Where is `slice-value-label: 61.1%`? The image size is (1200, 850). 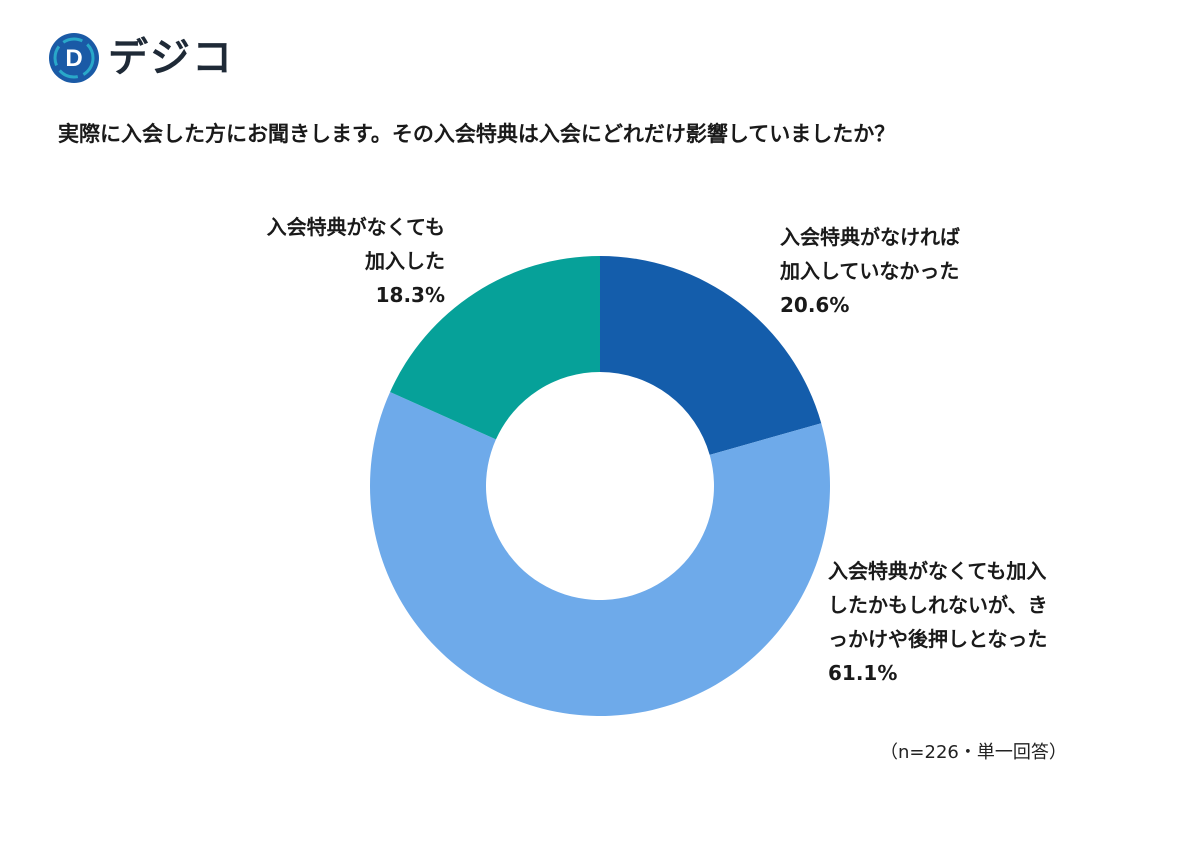
slice-value-label: 61.1% is located at coordinates (863, 673).